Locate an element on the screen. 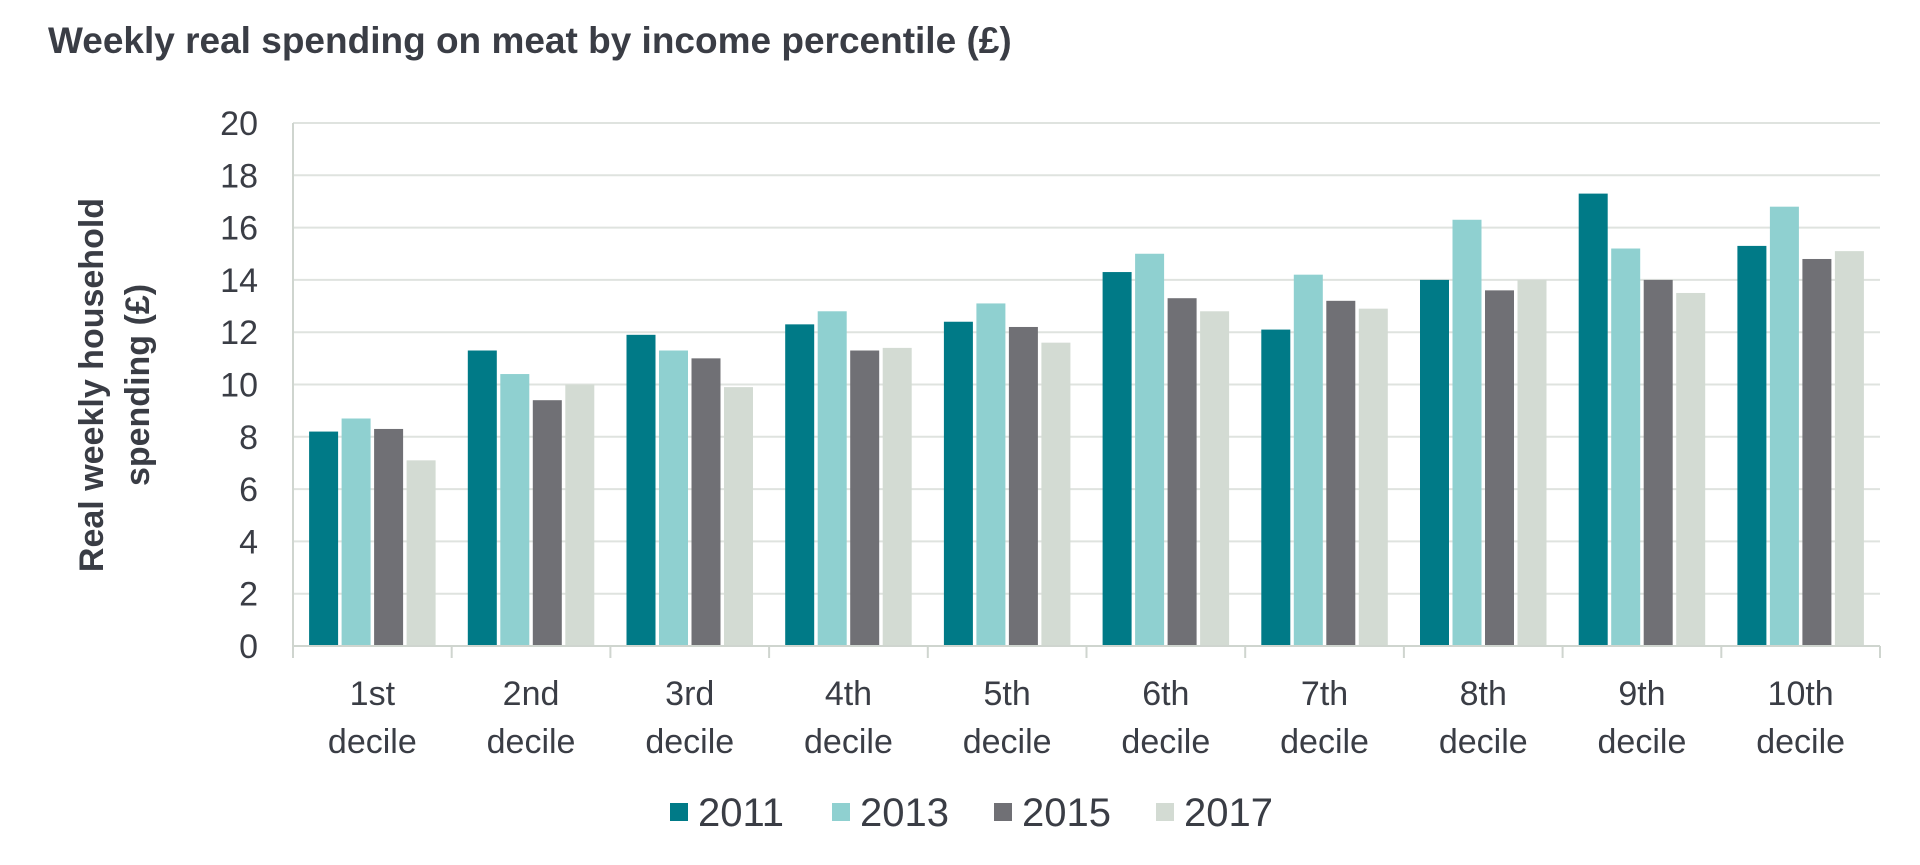  y-tick-label: 12 is located at coordinates (239, 333).